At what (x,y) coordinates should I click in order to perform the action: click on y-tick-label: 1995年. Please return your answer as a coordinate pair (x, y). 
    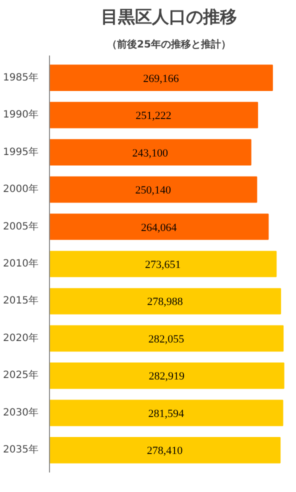
    Looking at the image, I should click on (21, 152).